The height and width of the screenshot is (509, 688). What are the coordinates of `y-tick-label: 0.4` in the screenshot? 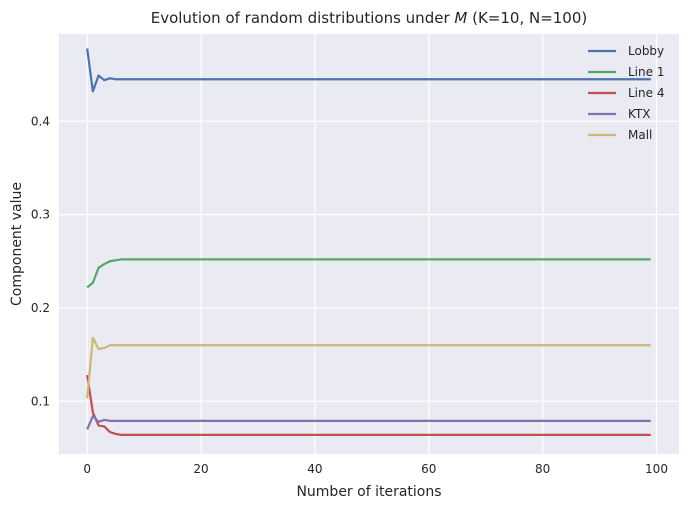 It's located at (40, 121).